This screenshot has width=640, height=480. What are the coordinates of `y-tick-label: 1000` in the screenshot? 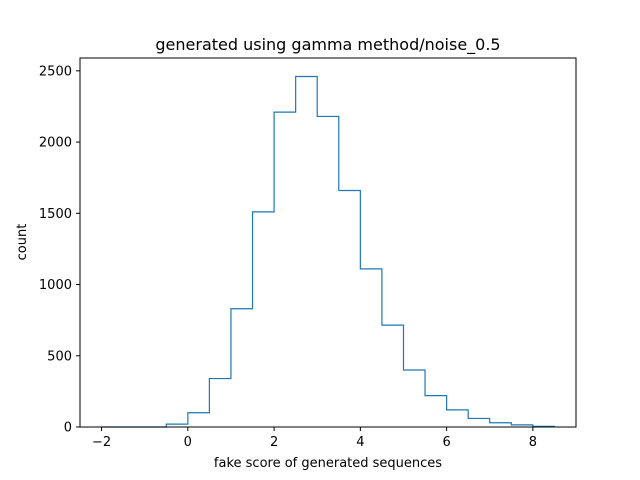 It's located at (55, 285).